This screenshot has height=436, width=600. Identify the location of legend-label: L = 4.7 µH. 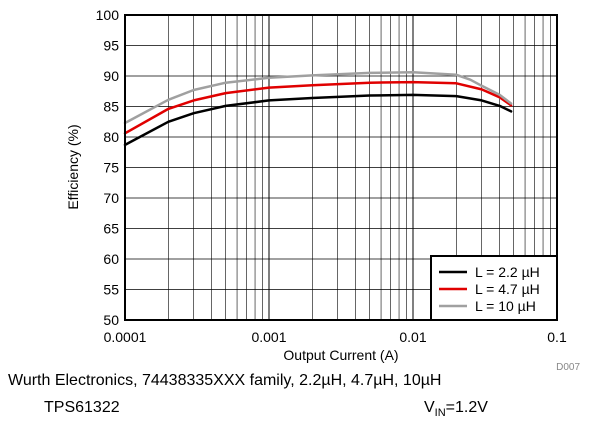
(507, 289).